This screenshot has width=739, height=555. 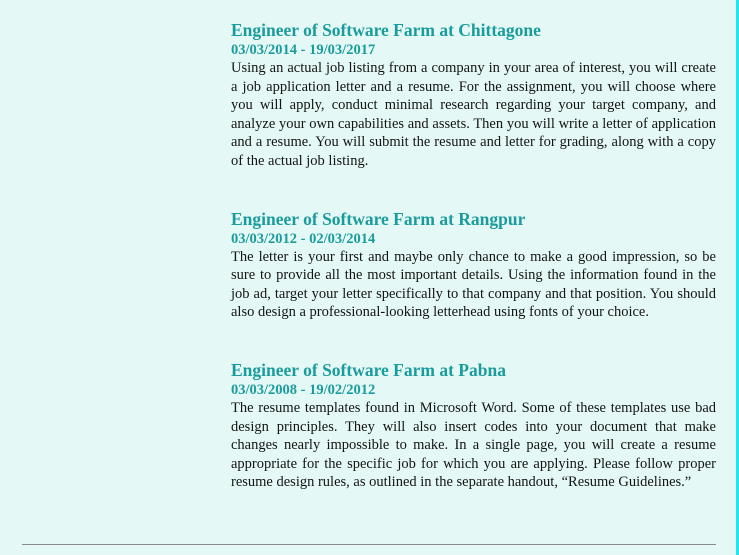 I want to click on job-title: Engineer of Software Farm at Rangpur, so click(x=378, y=218).